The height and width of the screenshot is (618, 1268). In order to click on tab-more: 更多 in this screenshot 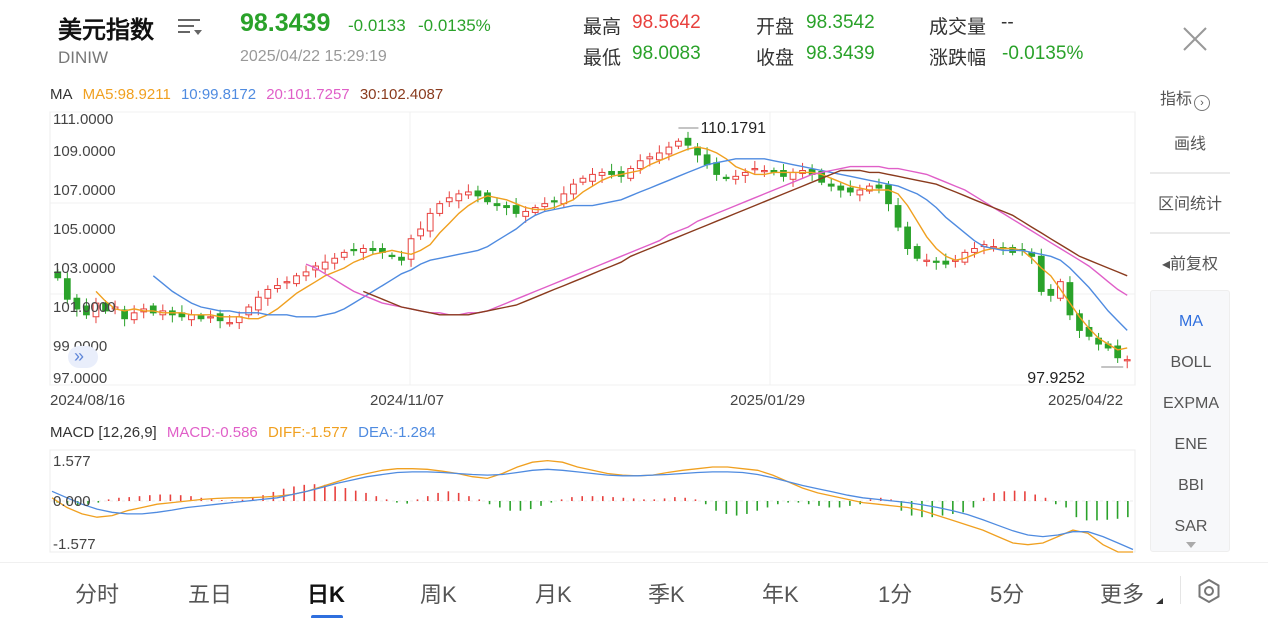, I will do `click(1122, 594)`.